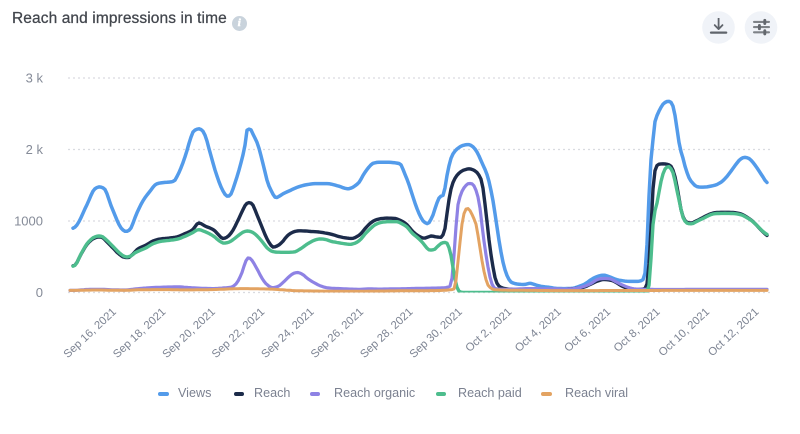  I want to click on svg-text: Oct 12, 2021, so click(733, 332).